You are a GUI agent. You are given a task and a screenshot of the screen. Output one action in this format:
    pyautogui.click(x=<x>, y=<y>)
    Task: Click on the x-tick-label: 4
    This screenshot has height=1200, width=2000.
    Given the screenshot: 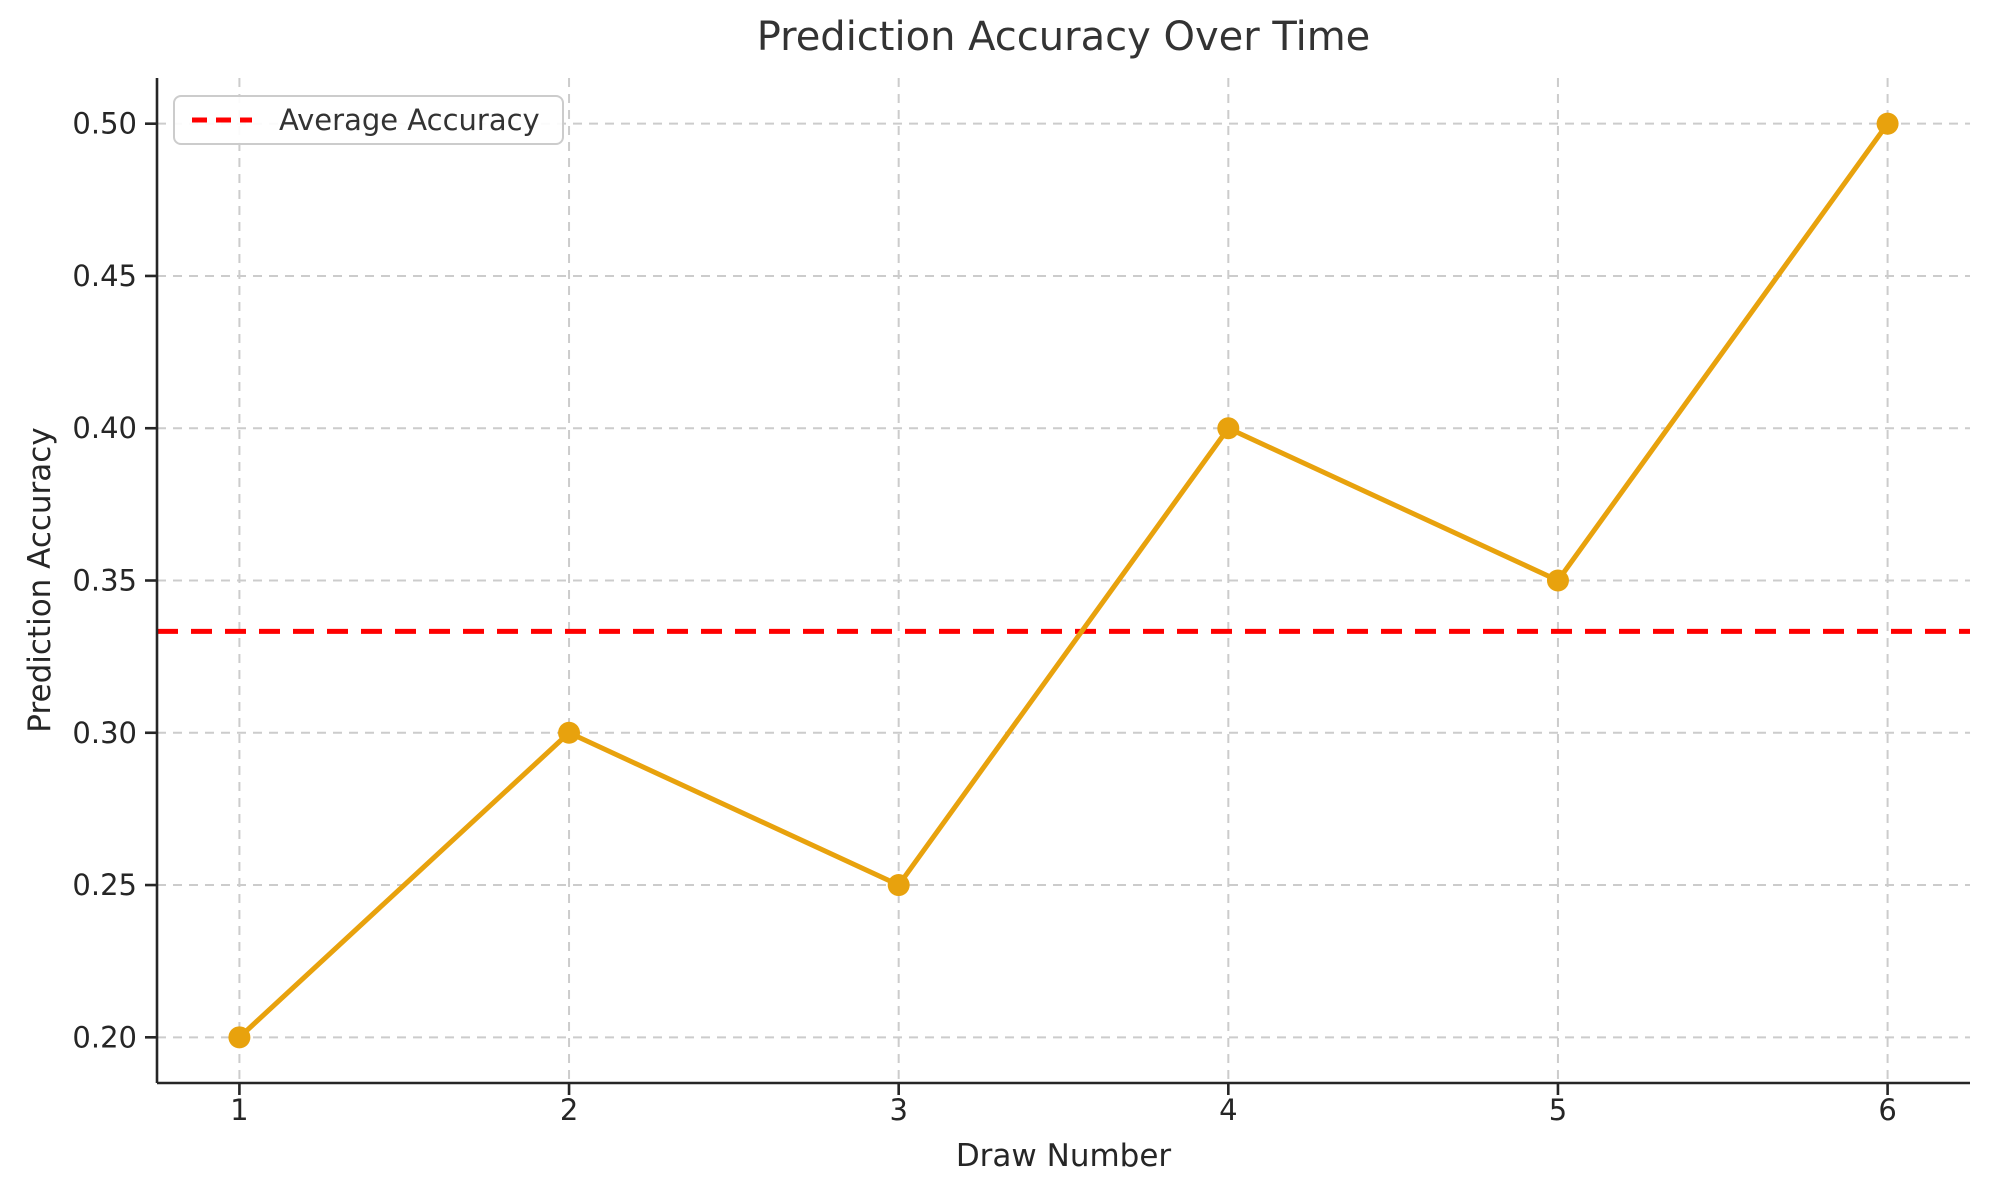 What is the action you would take?
    pyautogui.click(x=1228, y=1110)
    